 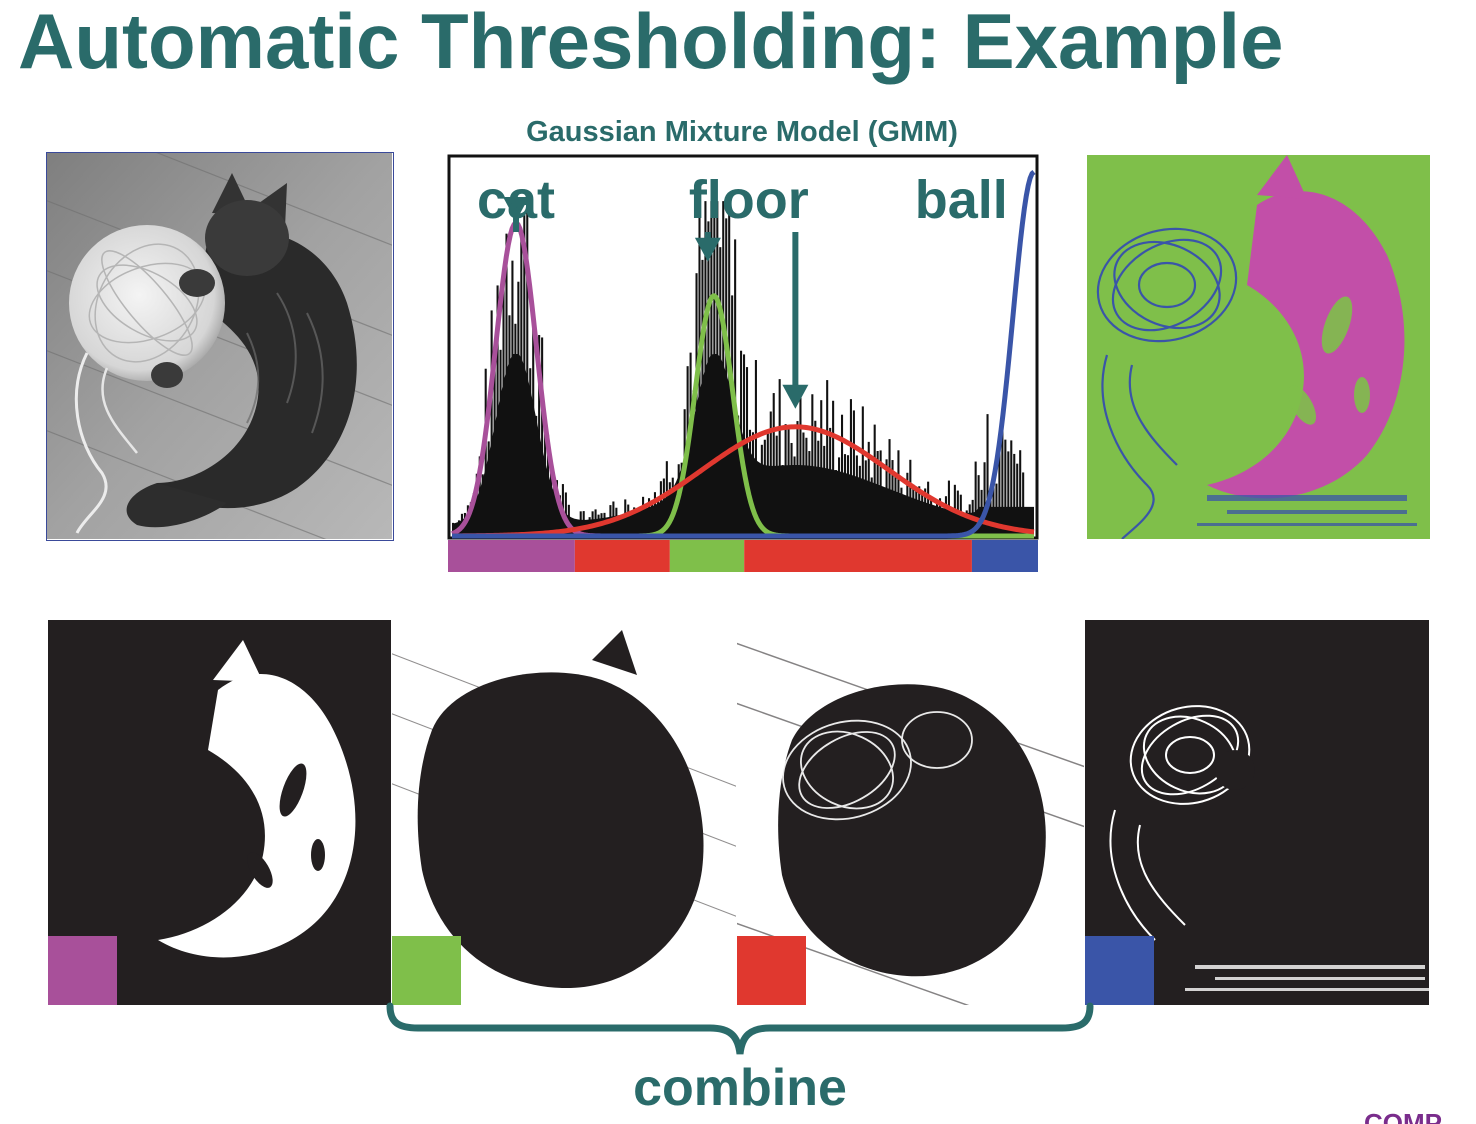 I want to click on mask-swatch-cat, so click(x=82, y=970).